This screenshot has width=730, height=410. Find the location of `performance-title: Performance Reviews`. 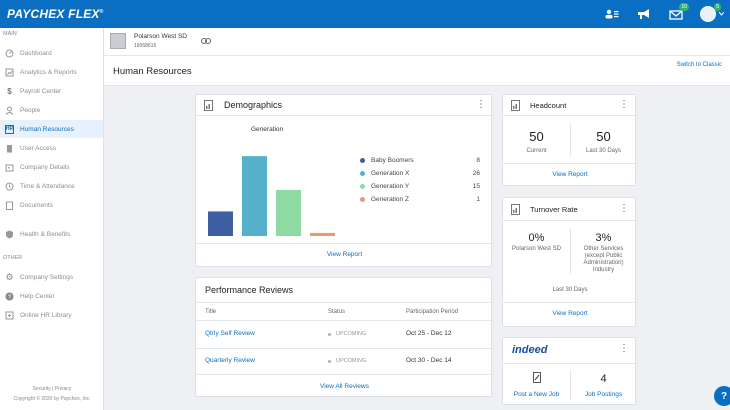

performance-title: Performance Reviews is located at coordinates (249, 290).